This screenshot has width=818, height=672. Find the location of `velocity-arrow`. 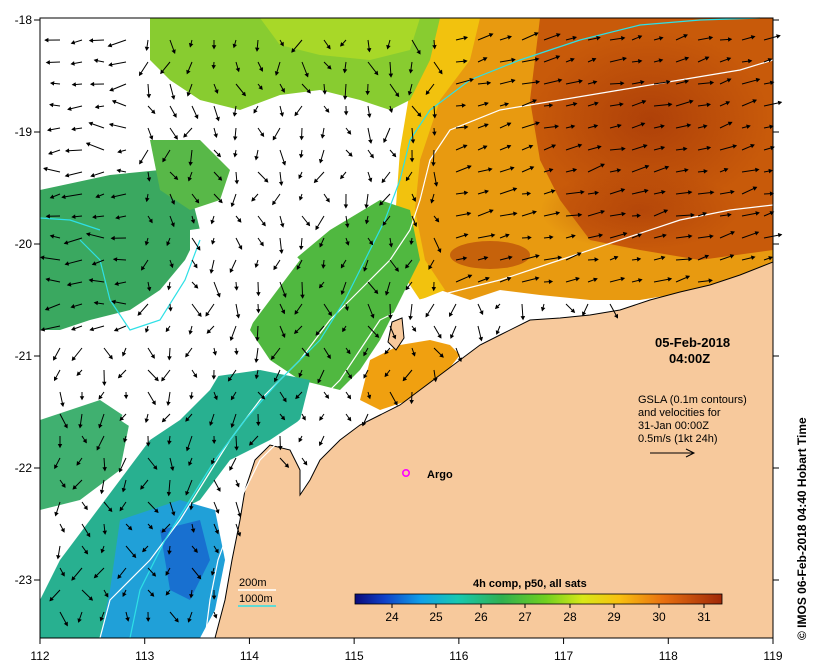

velocity-arrow is located at coordinates (72, 195).